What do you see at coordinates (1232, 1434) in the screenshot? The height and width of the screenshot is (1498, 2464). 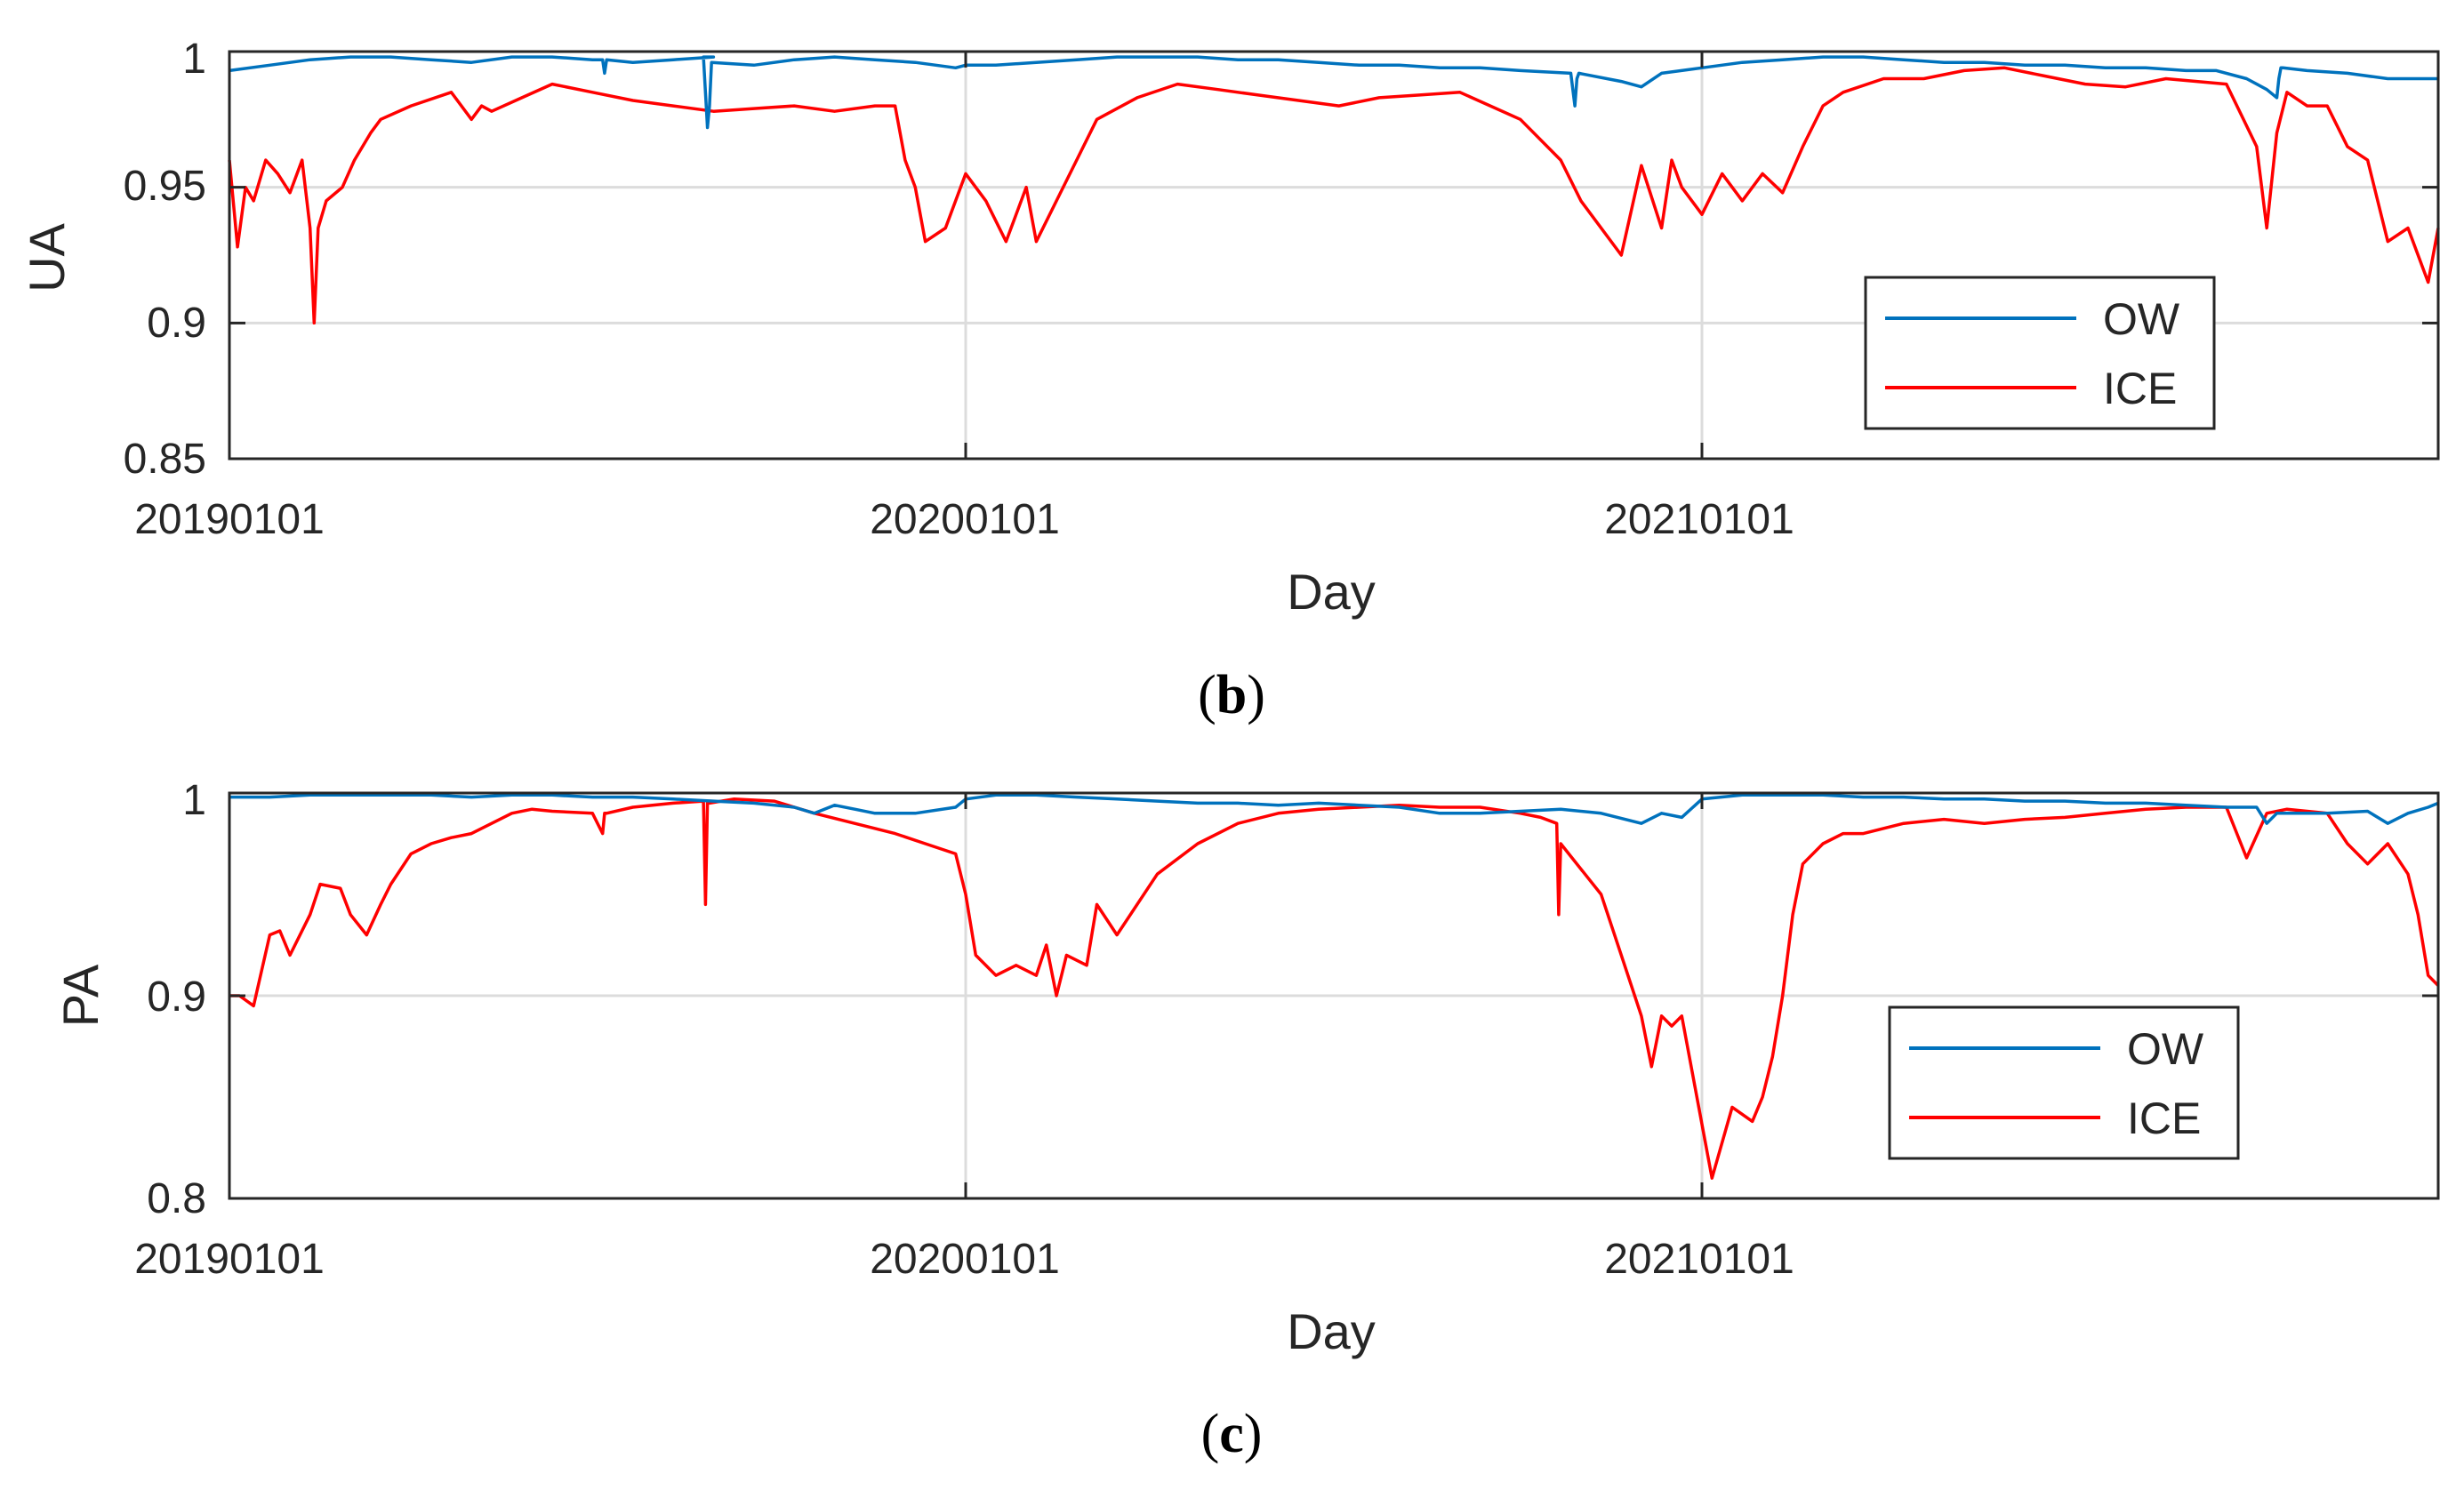 I see `panel-label-c: (c)` at bounding box center [1232, 1434].